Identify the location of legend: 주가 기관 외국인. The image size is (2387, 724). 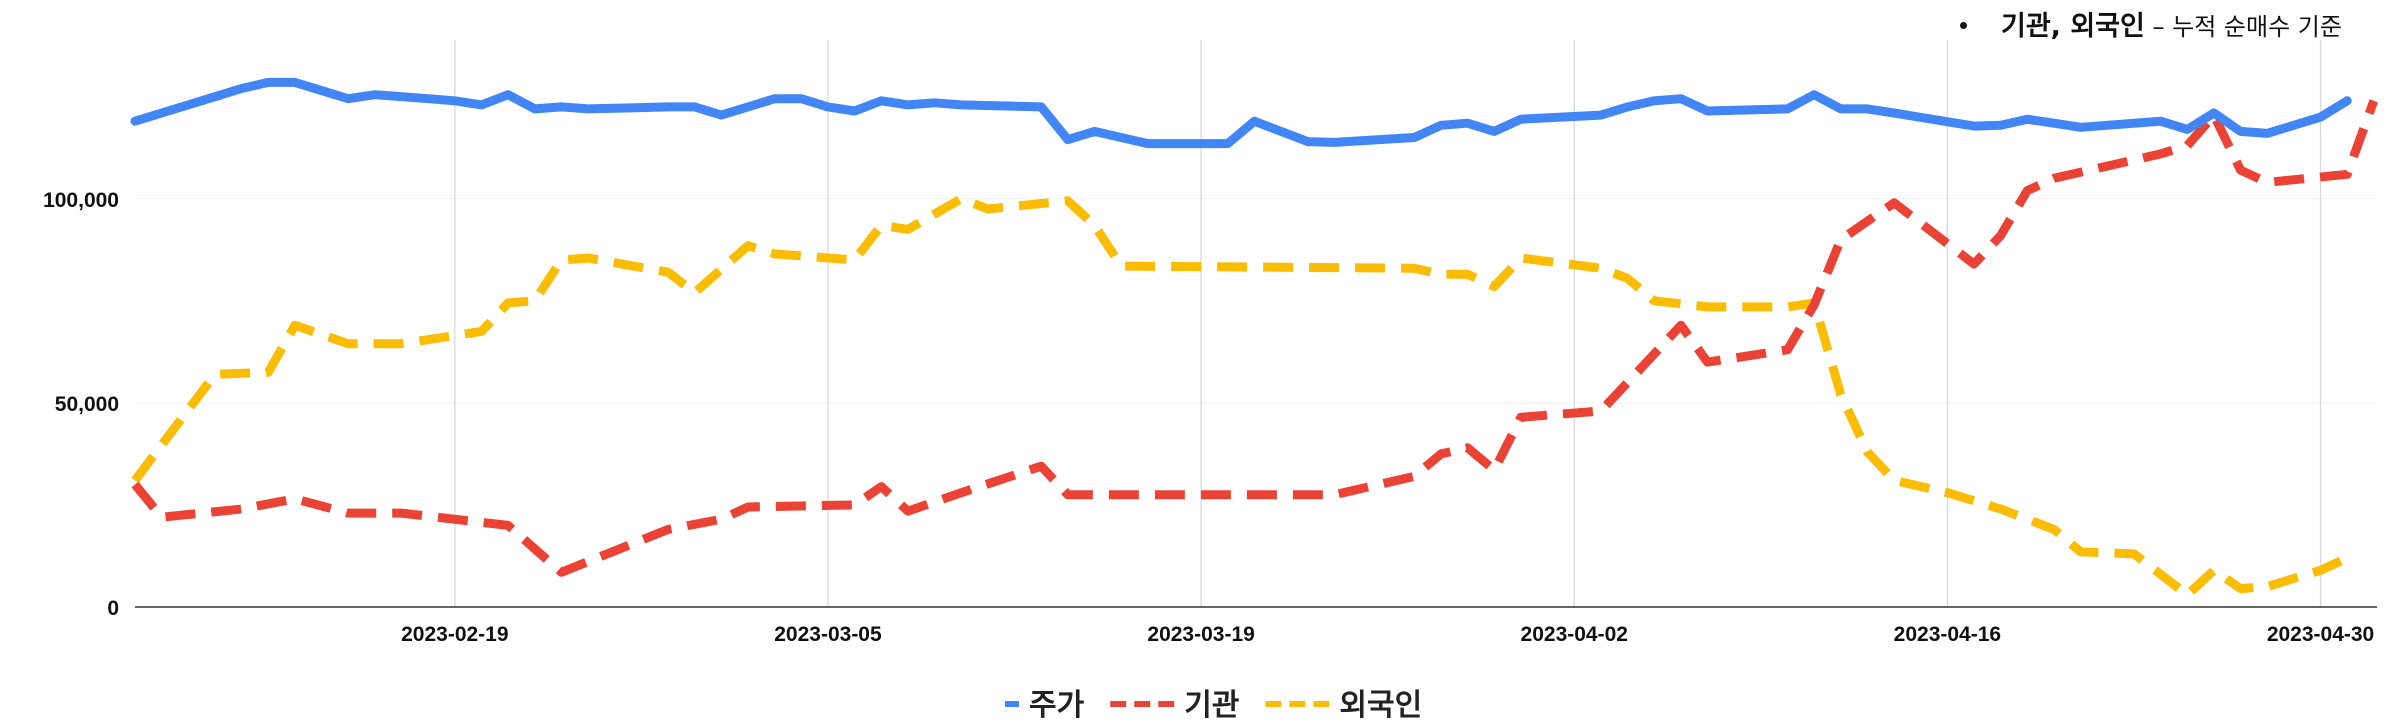
(1213, 705).